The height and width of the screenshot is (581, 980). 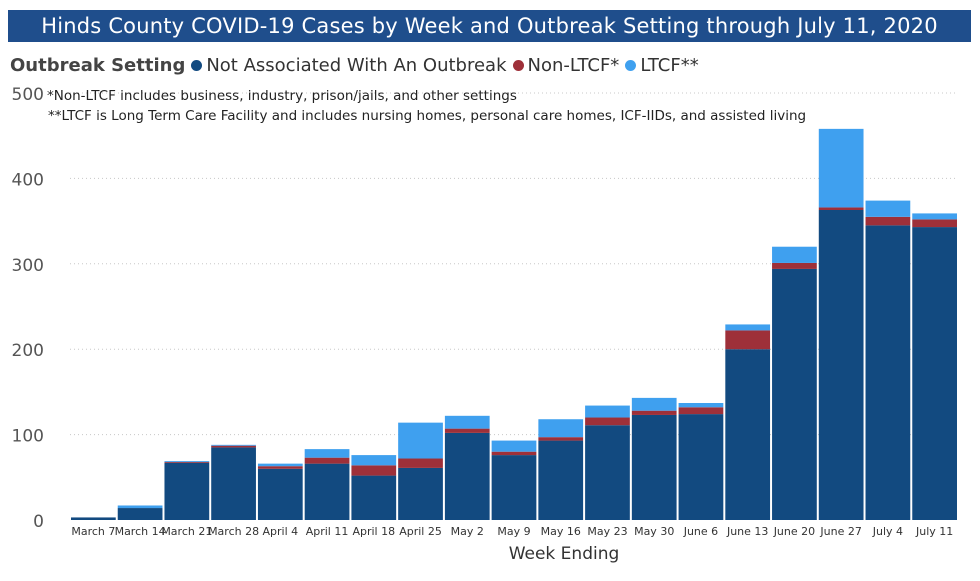 I want to click on legend-item-not-associated: Not Associated With An Outbreak, so click(x=349, y=65).